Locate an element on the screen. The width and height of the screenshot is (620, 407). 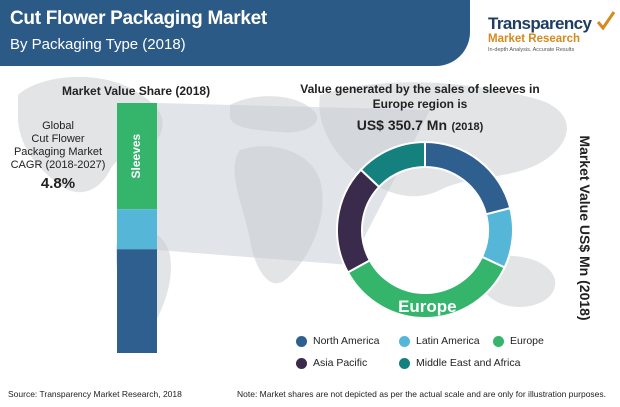
legend-label: Europe is located at coordinates (527, 341).